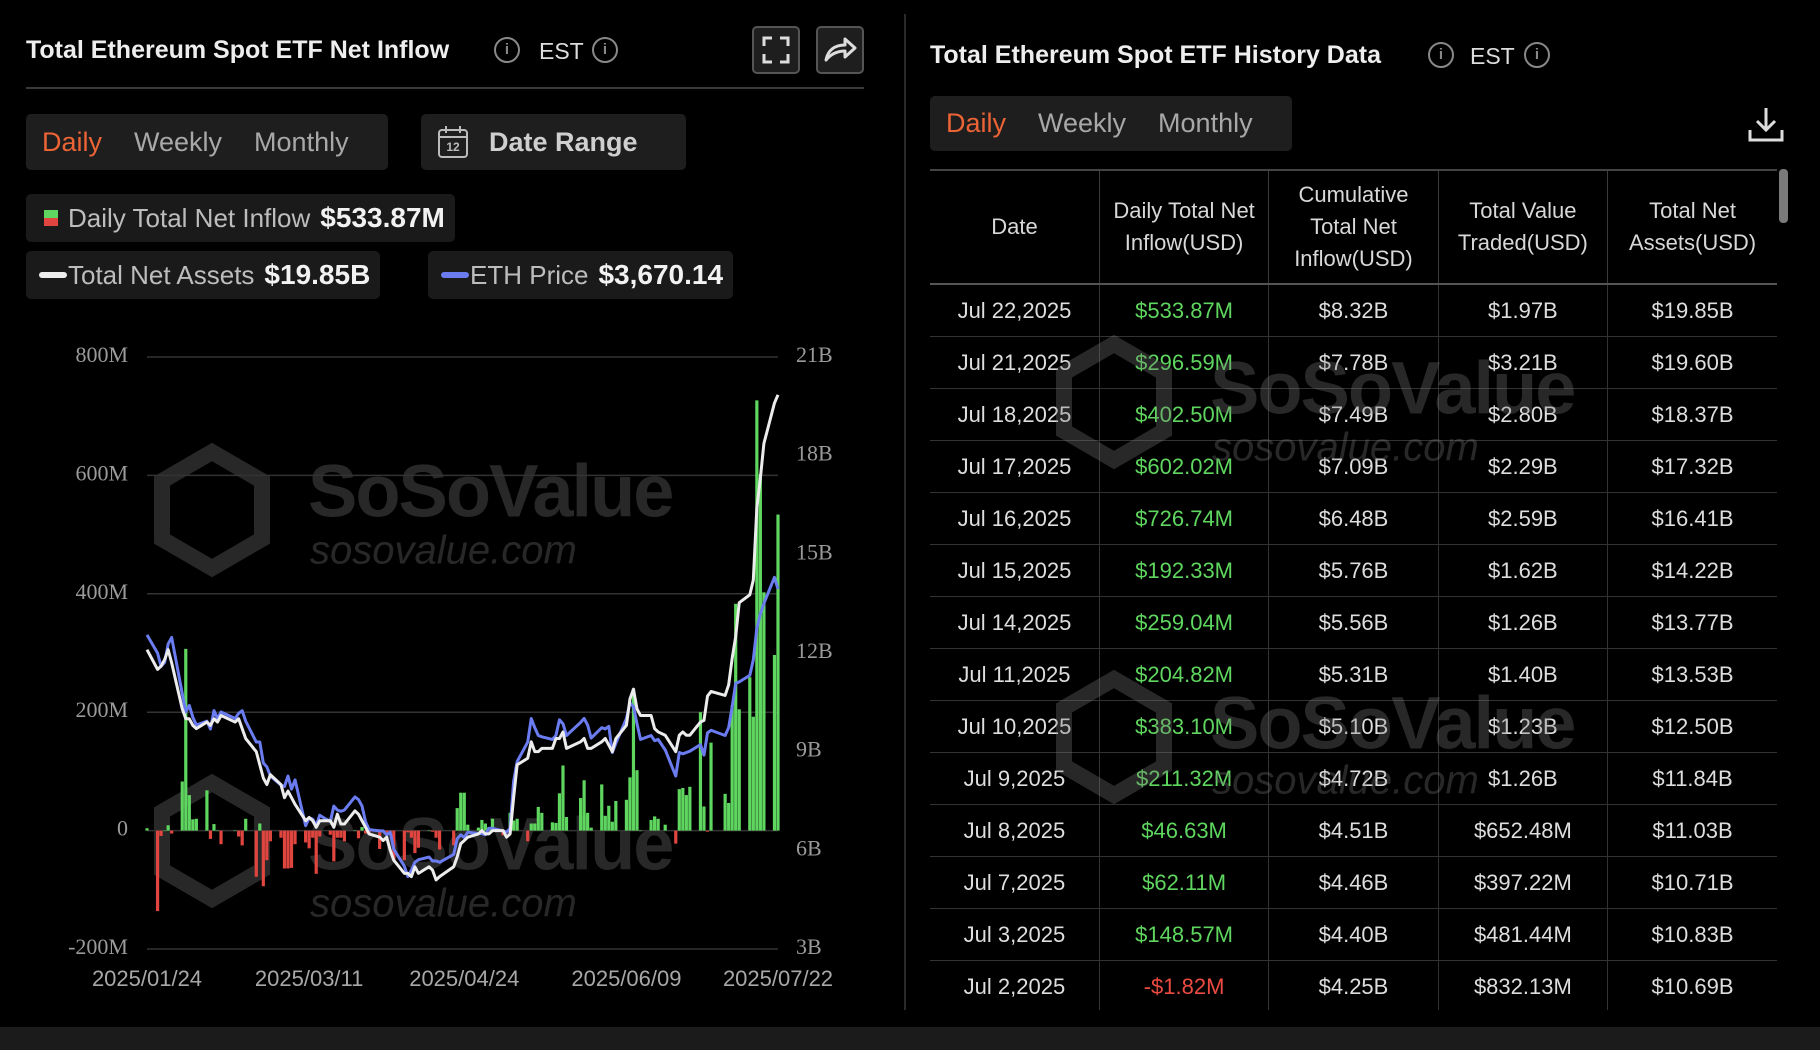  I want to click on table-title: Total Ethereum Spot ETF History Data, so click(1155, 55).